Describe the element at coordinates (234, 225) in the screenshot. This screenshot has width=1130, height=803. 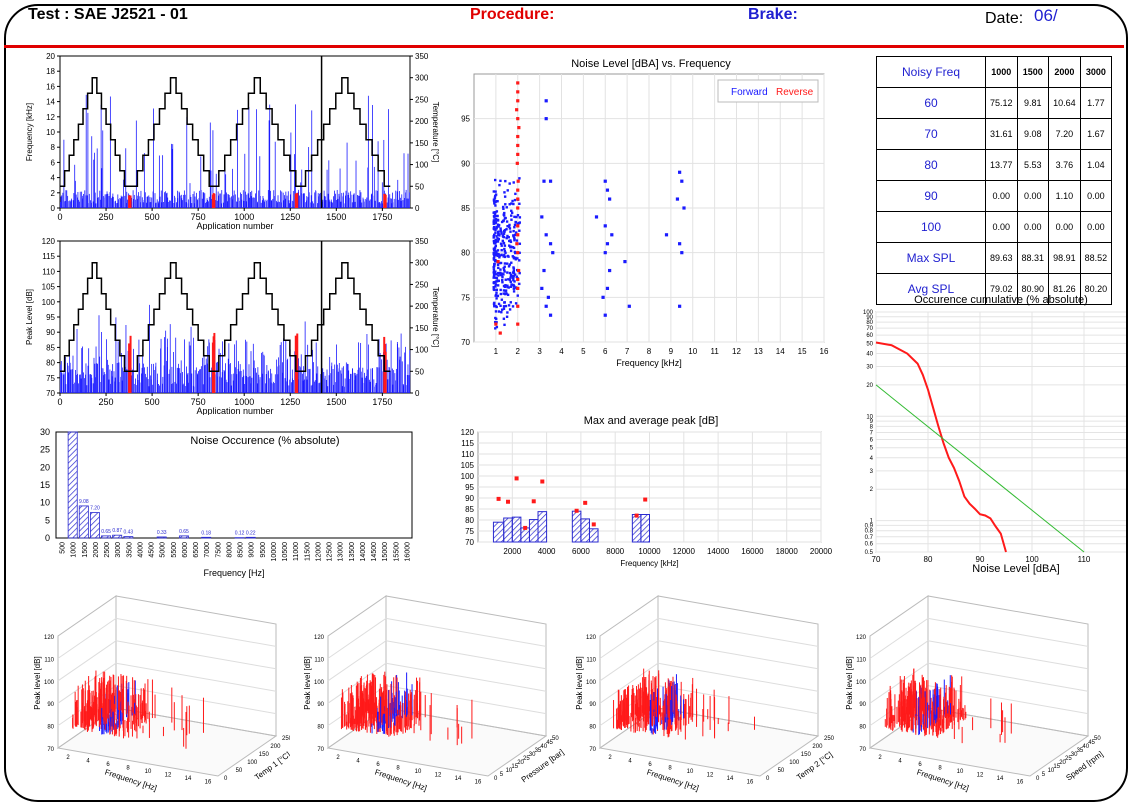
I see `x-axis-label: Application number` at that location.